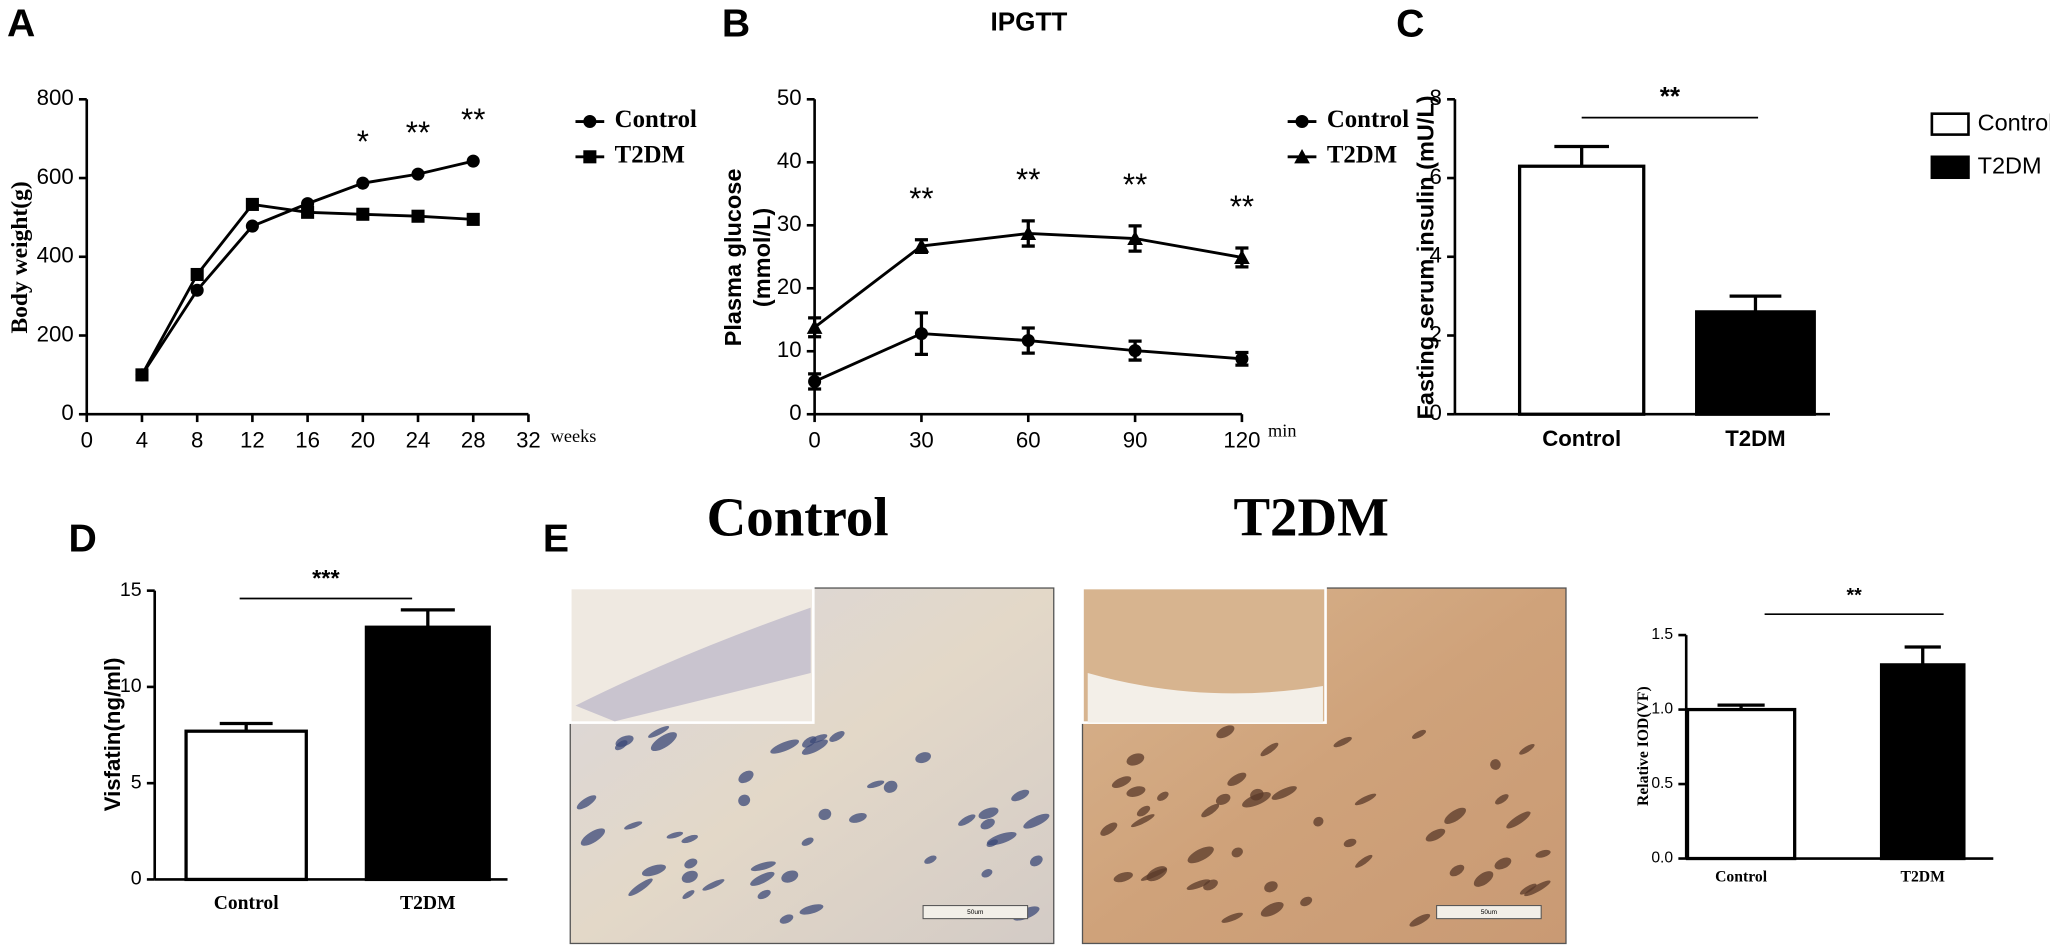 Image resolution: width=2050 pixels, height=950 pixels. Describe the element at coordinates (55, 333) in the screenshot. I see `y-tick-label: 200` at that location.